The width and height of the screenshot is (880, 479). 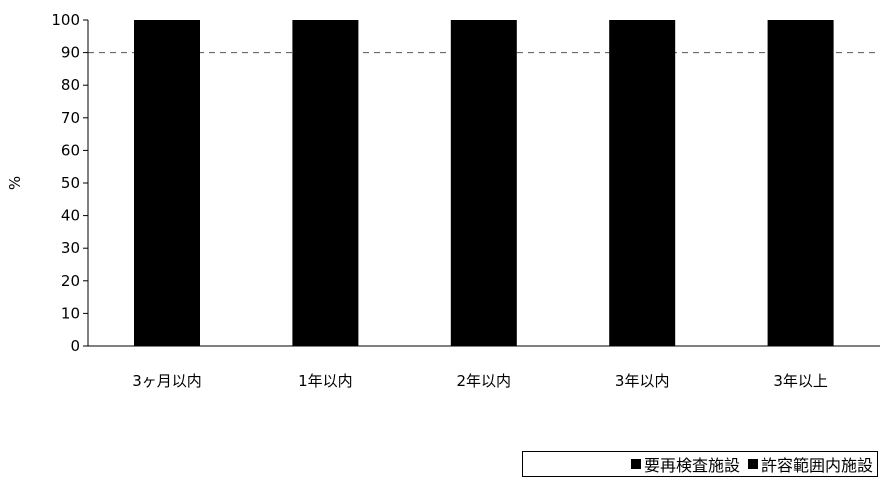 What do you see at coordinates (70, 118) in the screenshot?
I see `y-tick-label-7: 70` at bounding box center [70, 118].